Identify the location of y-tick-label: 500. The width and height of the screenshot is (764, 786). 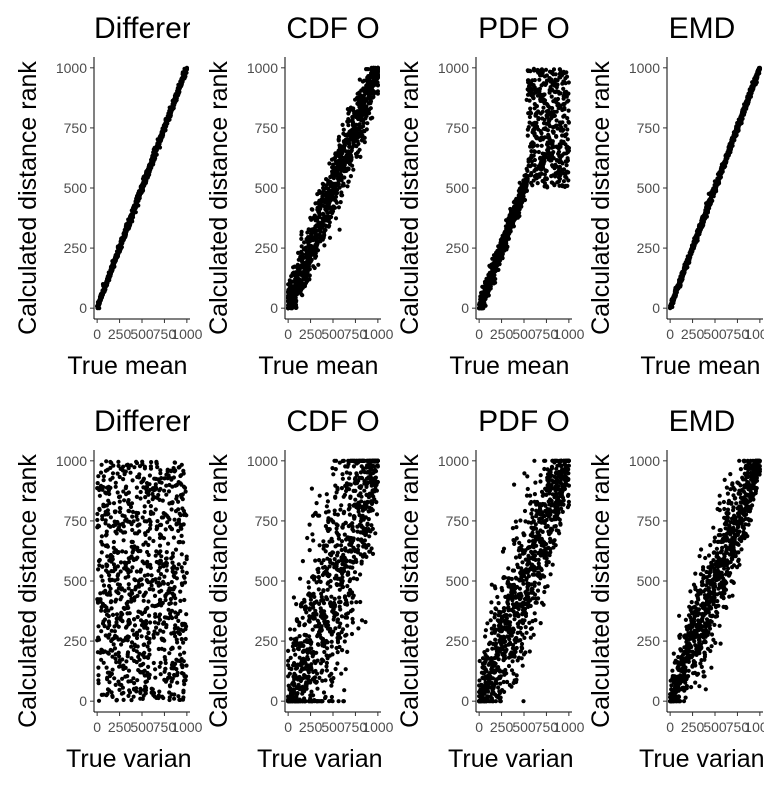
(76, 188).